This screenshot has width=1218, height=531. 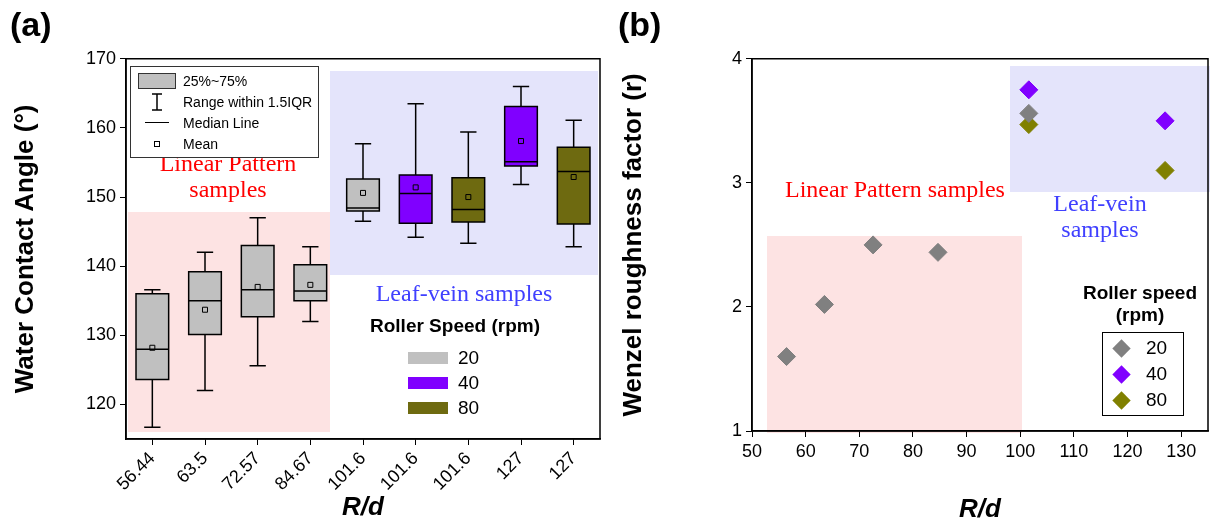 What do you see at coordinates (100, 196) in the screenshot?
I see `y-tick-label: 150` at bounding box center [100, 196].